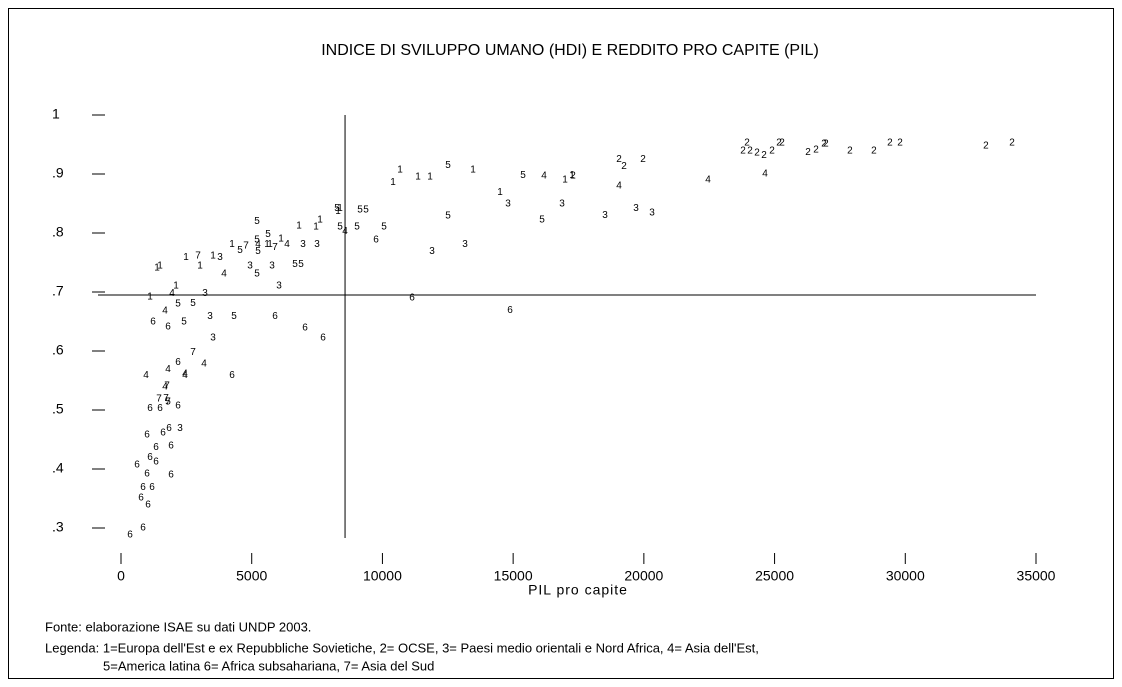  I want to click on x-tick-label: 0, so click(121, 576).